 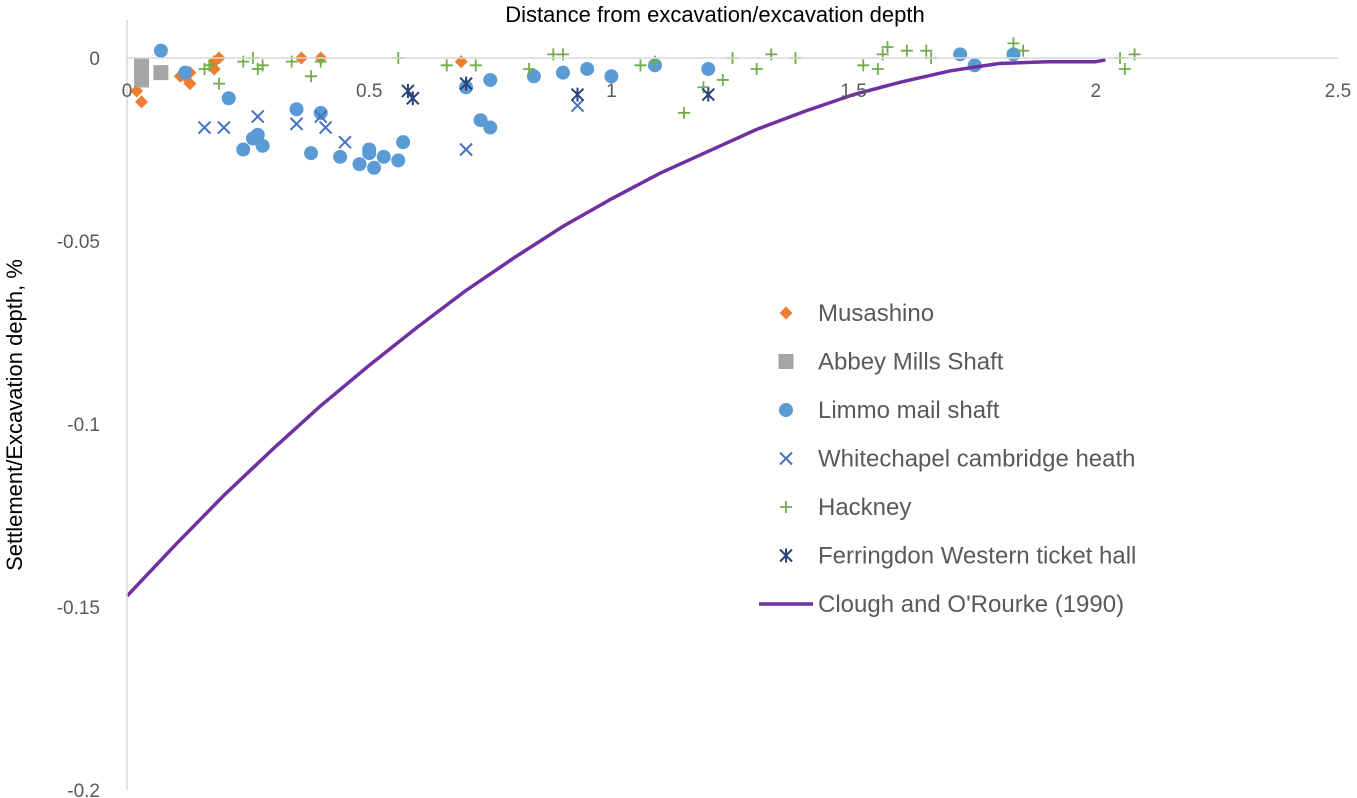 I want to click on x-tick-label: 2.5, so click(x=1338, y=91).